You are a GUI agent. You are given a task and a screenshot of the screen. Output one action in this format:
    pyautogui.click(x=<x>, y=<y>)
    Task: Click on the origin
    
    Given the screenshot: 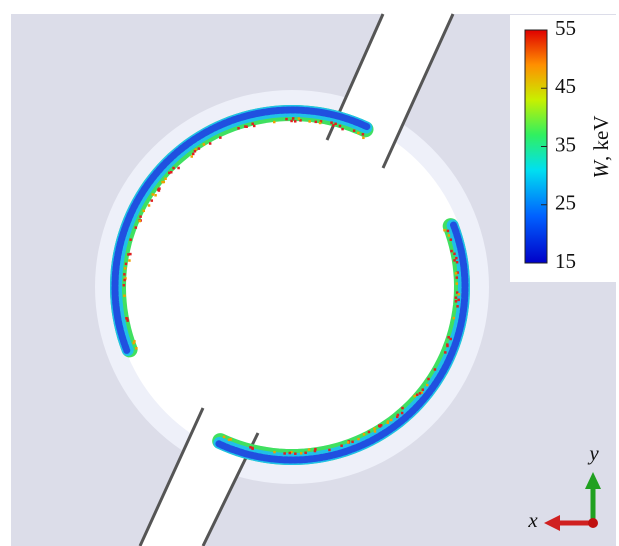 What is the action you would take?
    pyautogui.click(x=593, y=523)
    